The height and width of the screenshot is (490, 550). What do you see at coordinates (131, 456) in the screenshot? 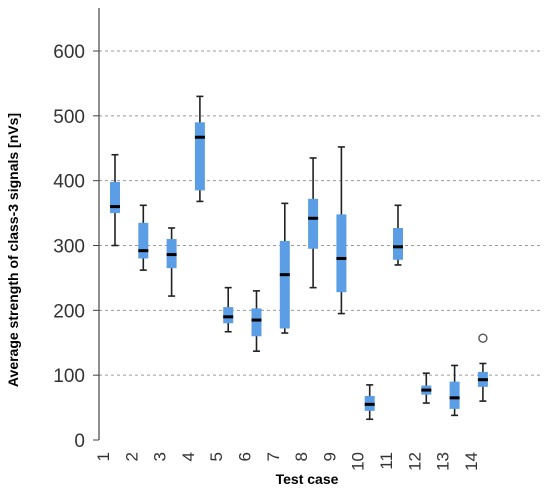
I see `x-tick-label-2: 2` at bounding box center [131, 456].